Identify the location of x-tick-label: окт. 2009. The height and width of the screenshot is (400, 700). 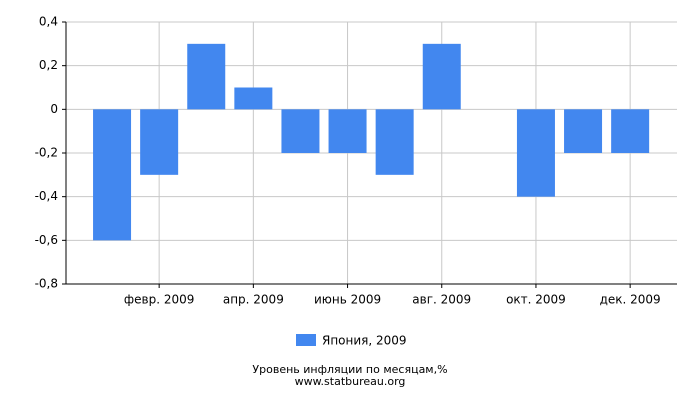
(536, 300).